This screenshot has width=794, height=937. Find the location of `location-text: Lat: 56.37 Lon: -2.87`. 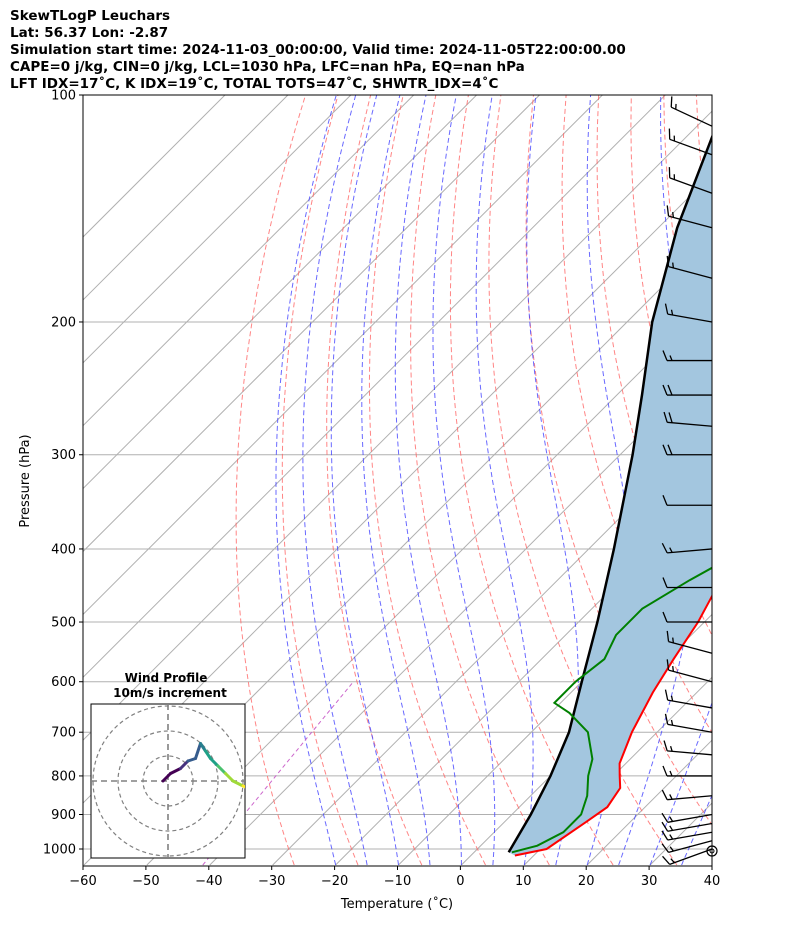

location-text: Lat: 56.37 Lon: -2.87 is located at coordinates (89, 33).